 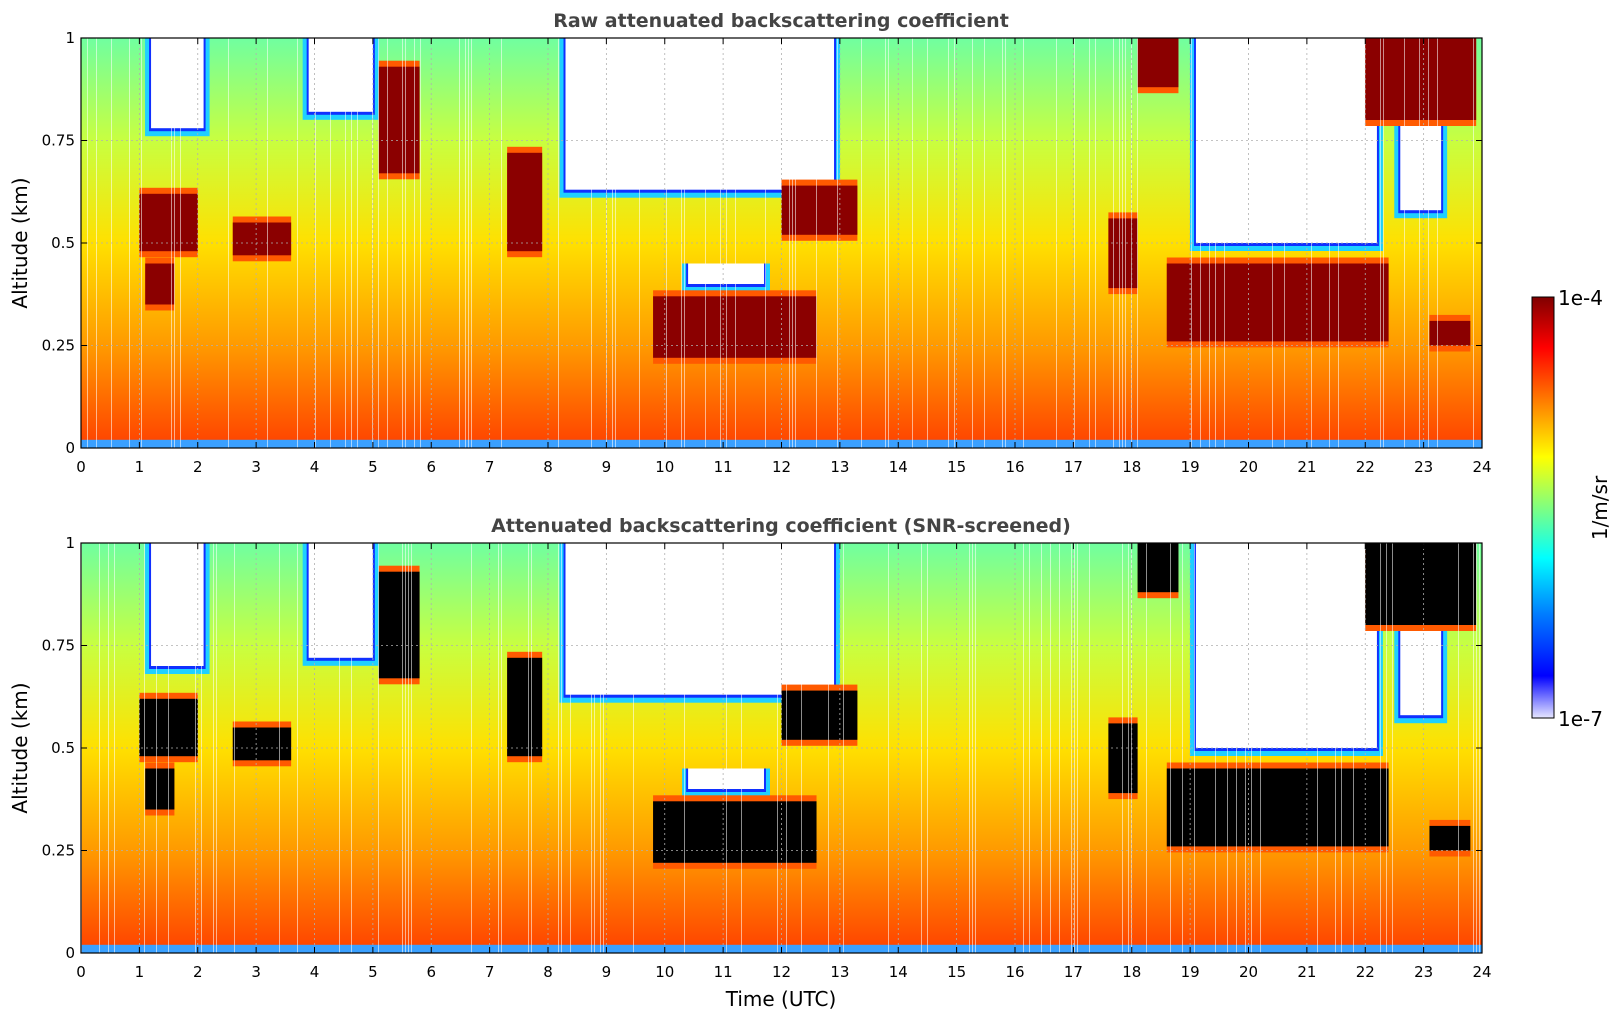 I want to click on x-axis-label: Time (UTC), so click(x=781, y=999).